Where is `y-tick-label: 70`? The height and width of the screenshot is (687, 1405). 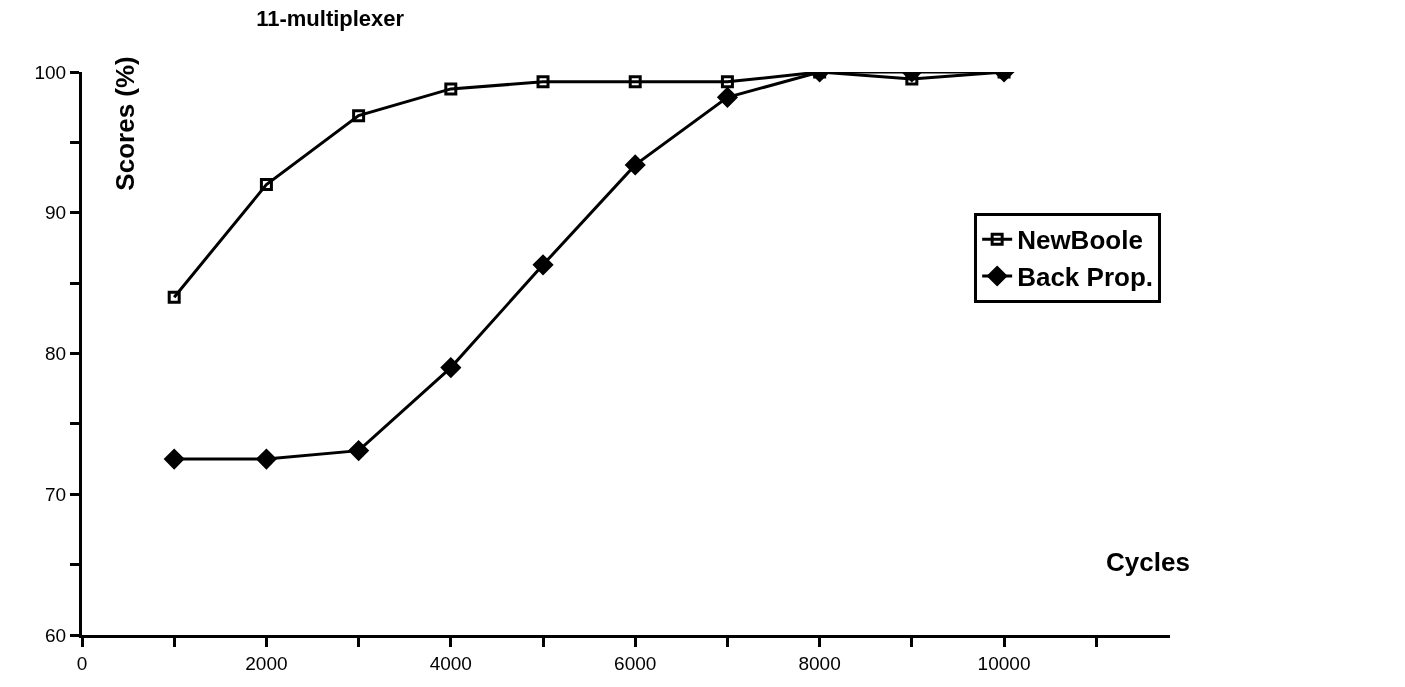 y-tick-label: 70 is located at coordinates (56, 494).